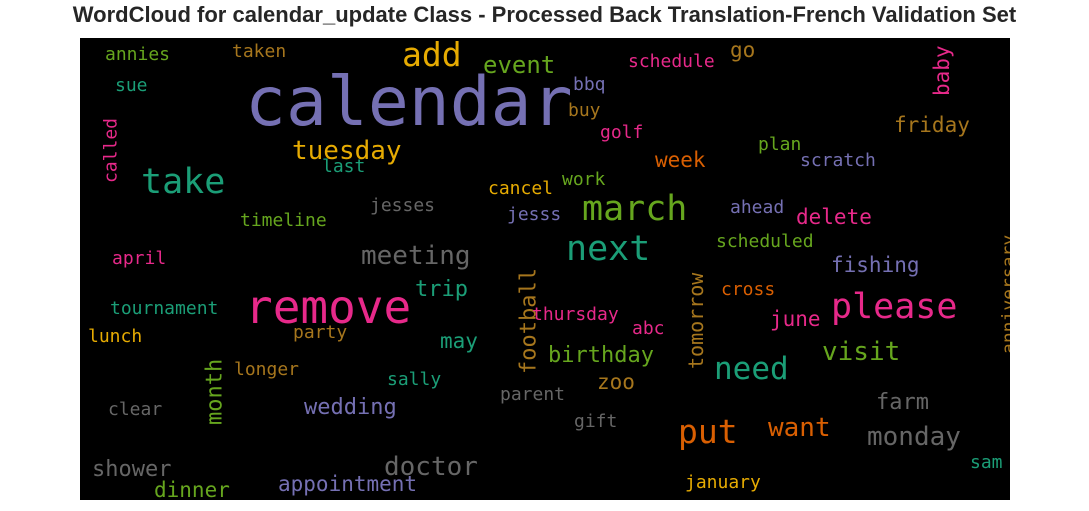 The width and height of the screenshot is (1089, 511). I want to click on word-taken: taken, so click(259, 51).